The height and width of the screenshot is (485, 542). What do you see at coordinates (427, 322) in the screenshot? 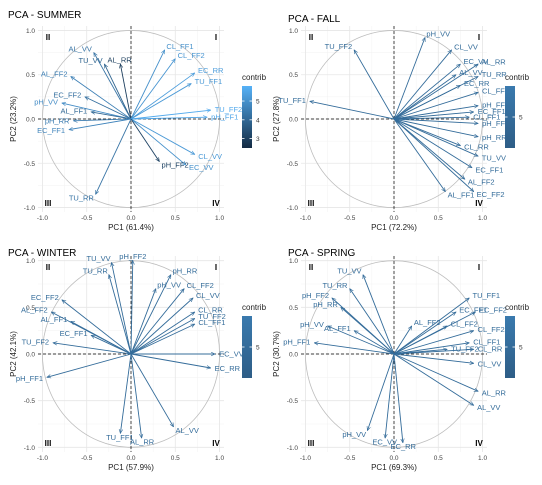
I see `variable-label: AL_FF2` at bounding box center [427, 322].